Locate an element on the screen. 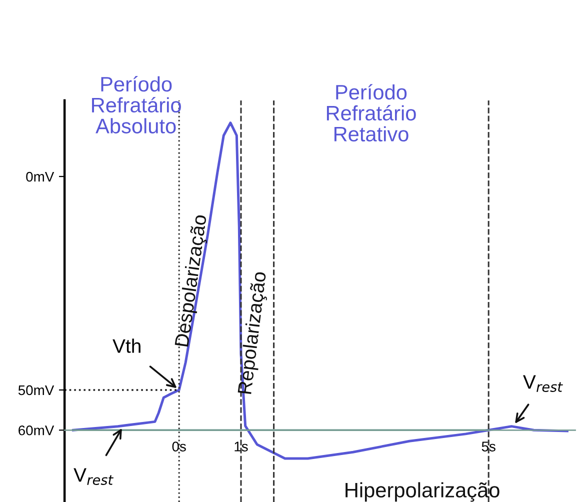  x-tick-label: 0s is located at coordinates (179, 447).